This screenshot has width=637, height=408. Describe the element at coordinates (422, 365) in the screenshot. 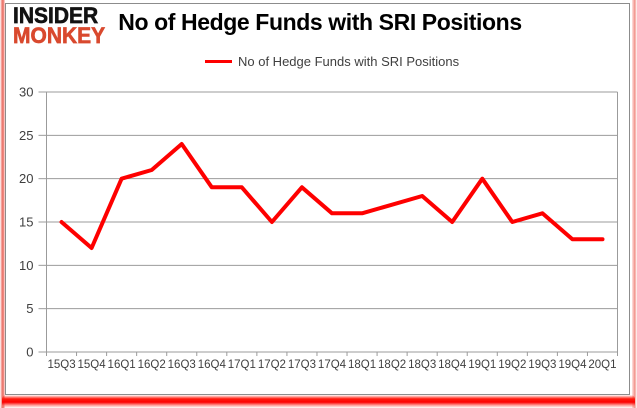

I see `x-axis-label-18Q3: 18Q3` at that location.